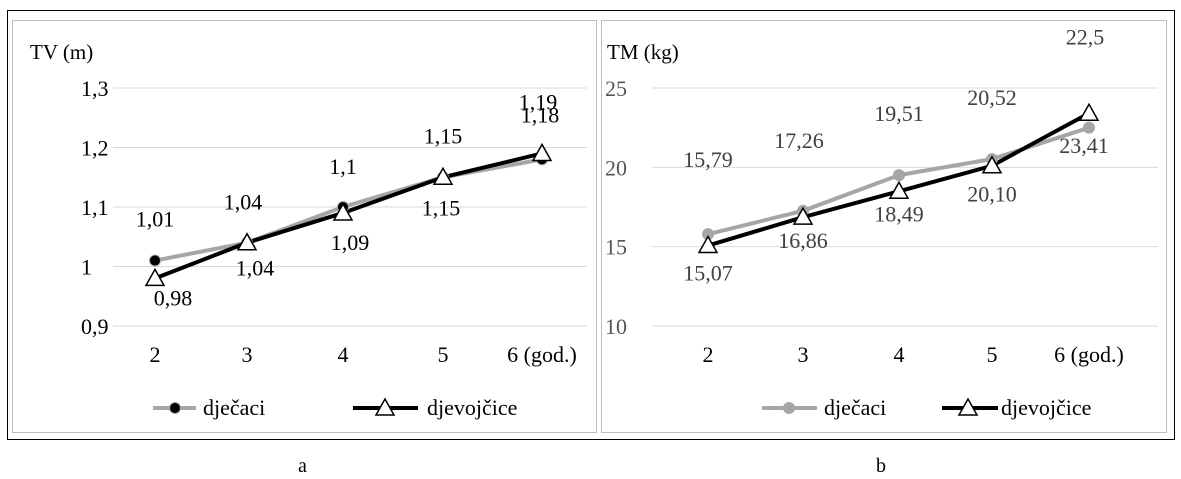 Image resolution: width=1181 pixels, height=479 pixels. What do you see at coordinates (799, 140) in the screenshot?
I see `data-label-boys: 17,26` at bounding box center [799, 140].